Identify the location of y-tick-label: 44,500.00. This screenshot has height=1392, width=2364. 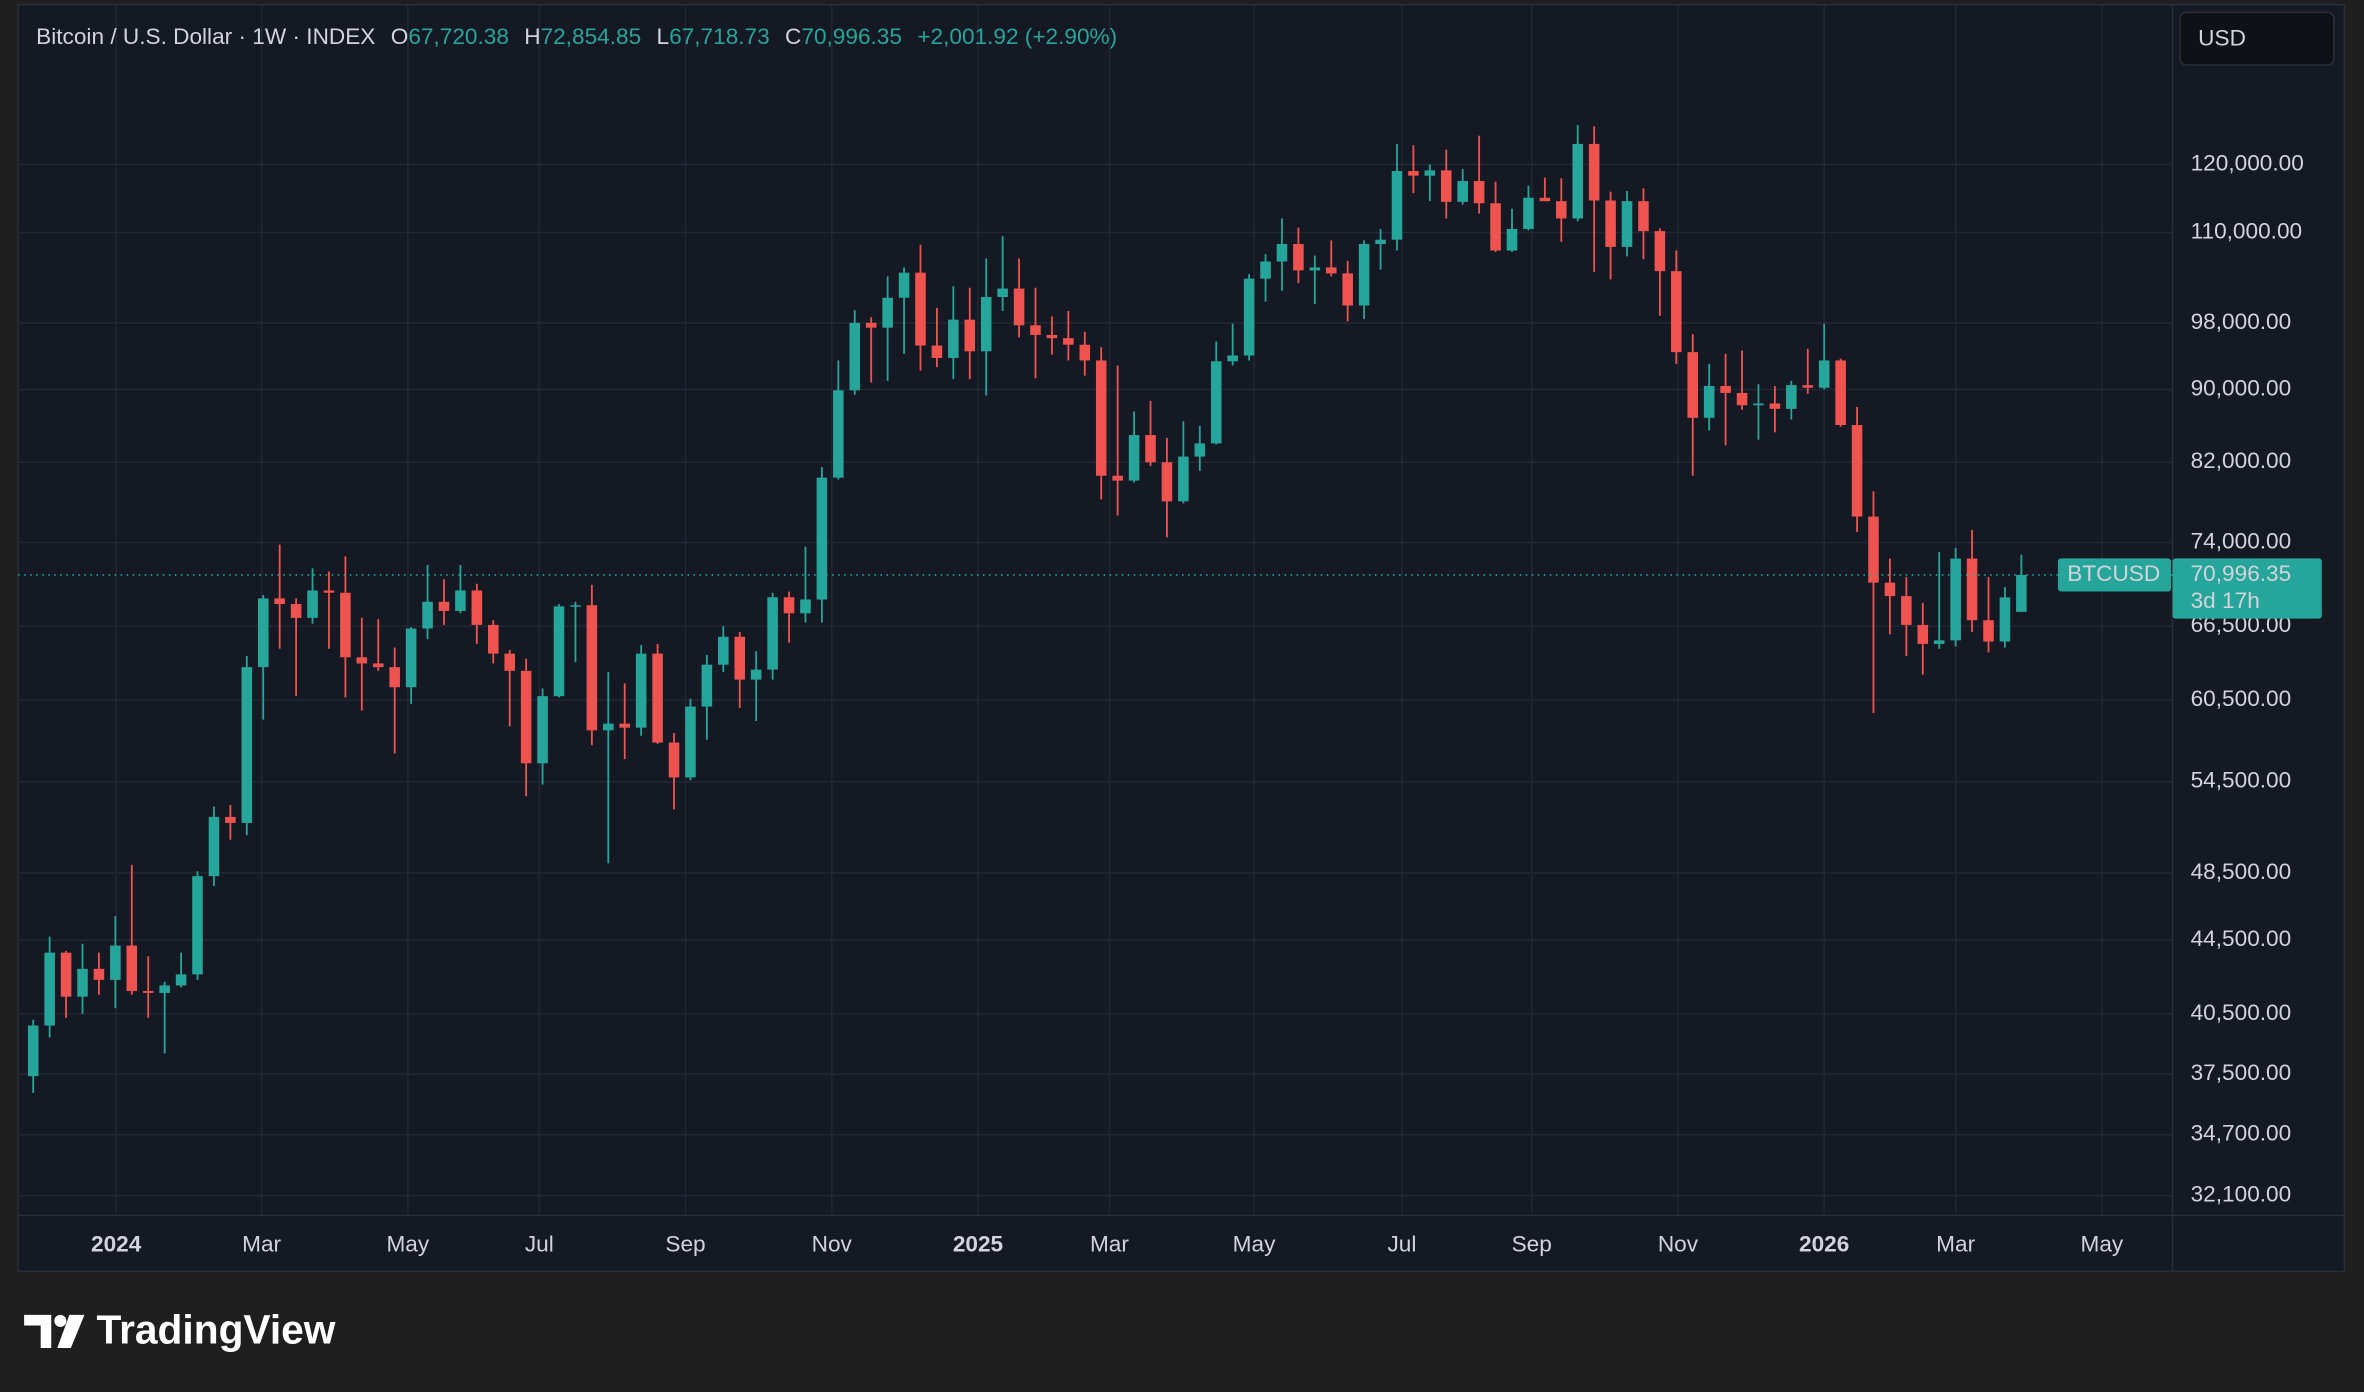
(2241, 938).